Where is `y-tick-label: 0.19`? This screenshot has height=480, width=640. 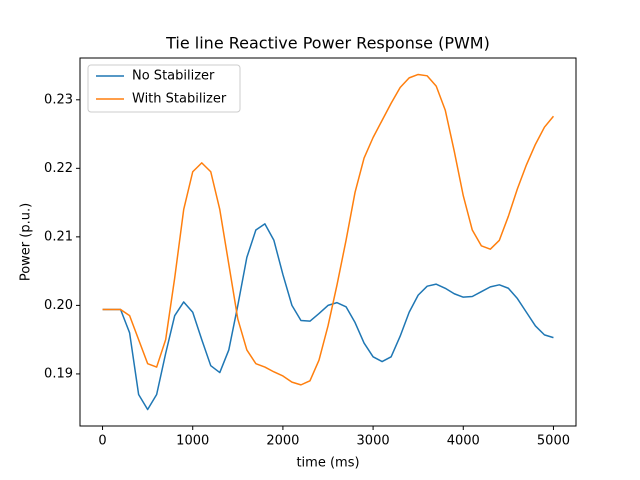
y-tick-label: 0.19 is located at coordinates (58, 373).